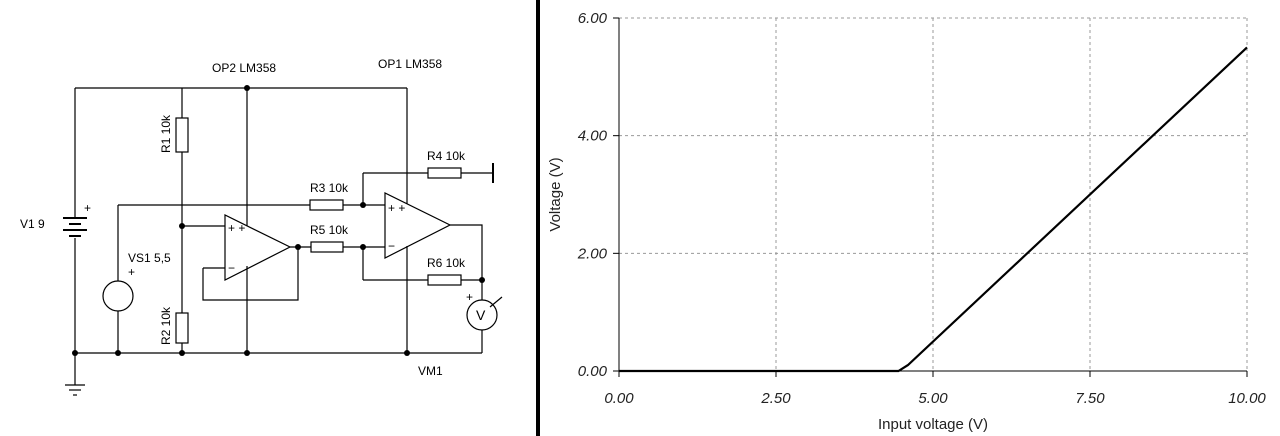 The width and height of the screenshot is (1280, 436). I want to click on component-label: R2 10k, so click(166, 325).